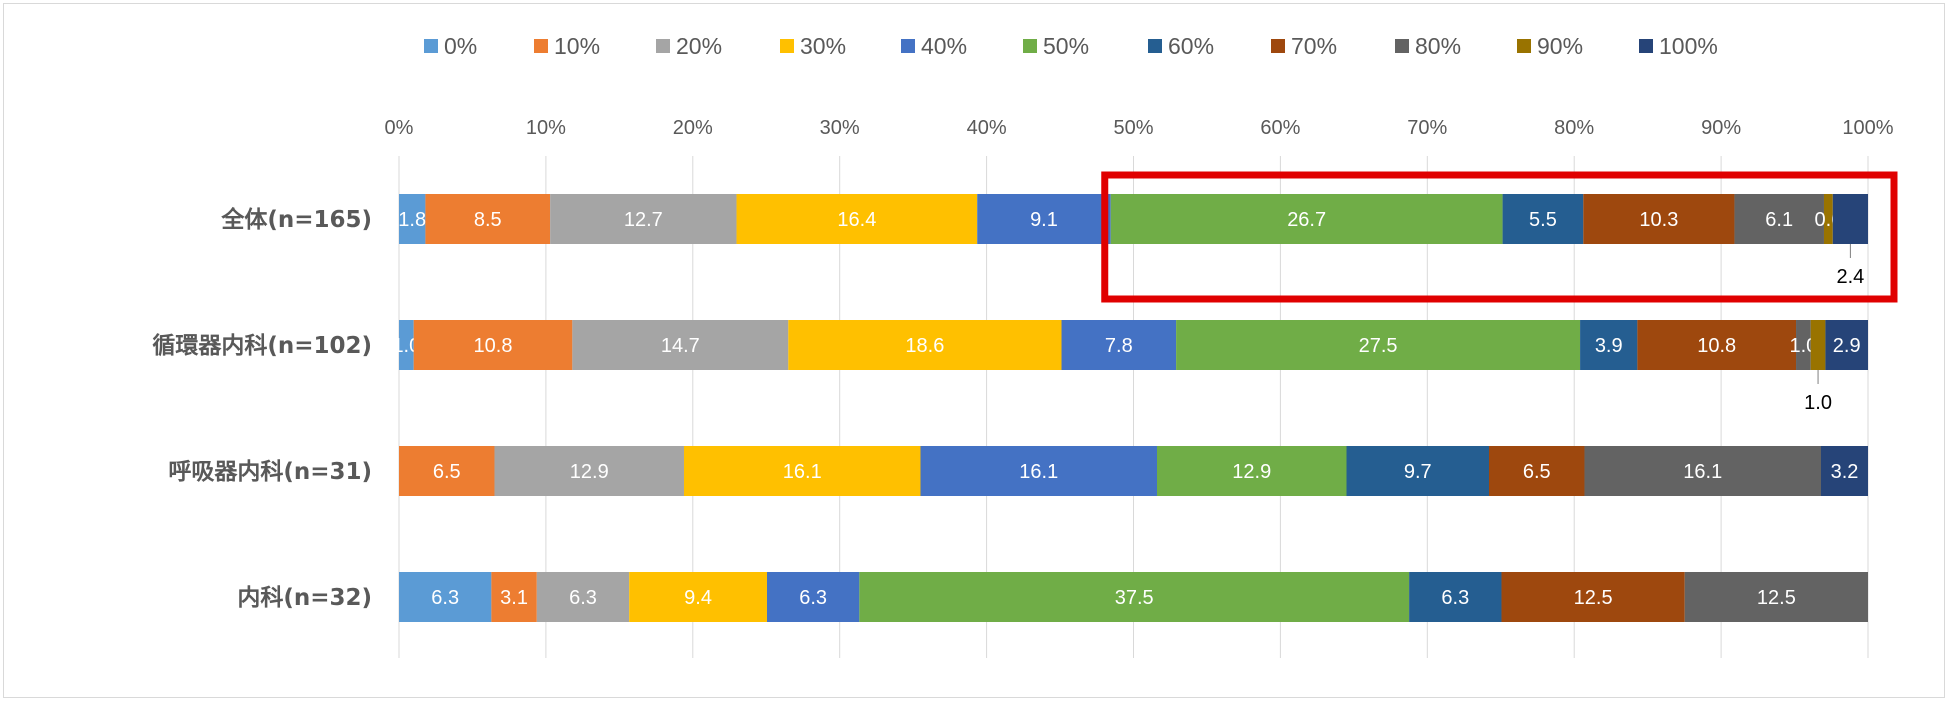 Image resolution: width=1950 pixels, height=703 pixels. What do you see at coordinates (840, 128) in the screenshot?
I see `x-tick-label: 30%` at bounding box center [840, 128].